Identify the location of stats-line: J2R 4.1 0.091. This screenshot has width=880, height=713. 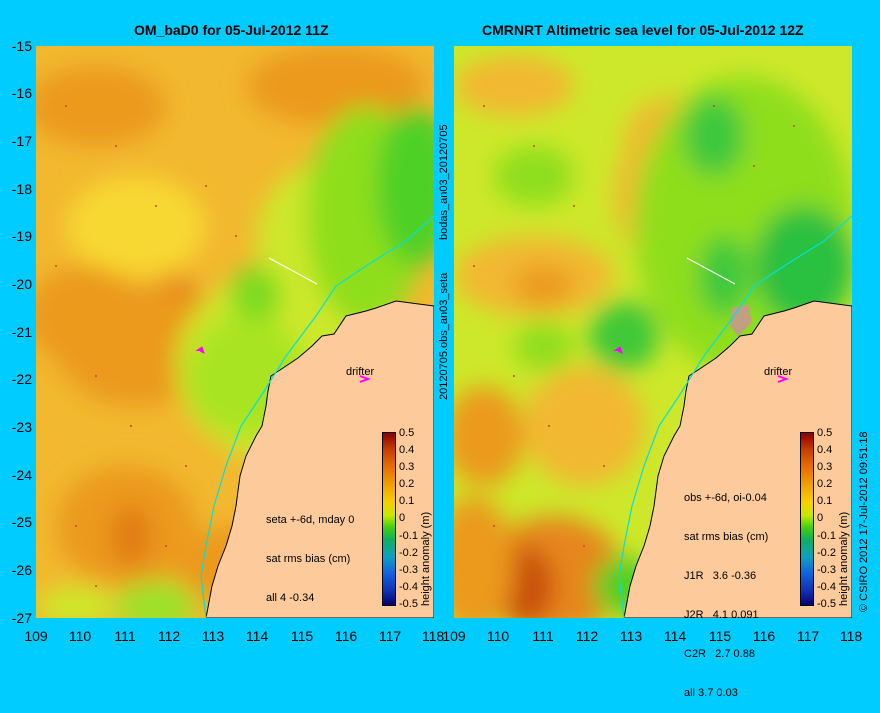
(721, 615).